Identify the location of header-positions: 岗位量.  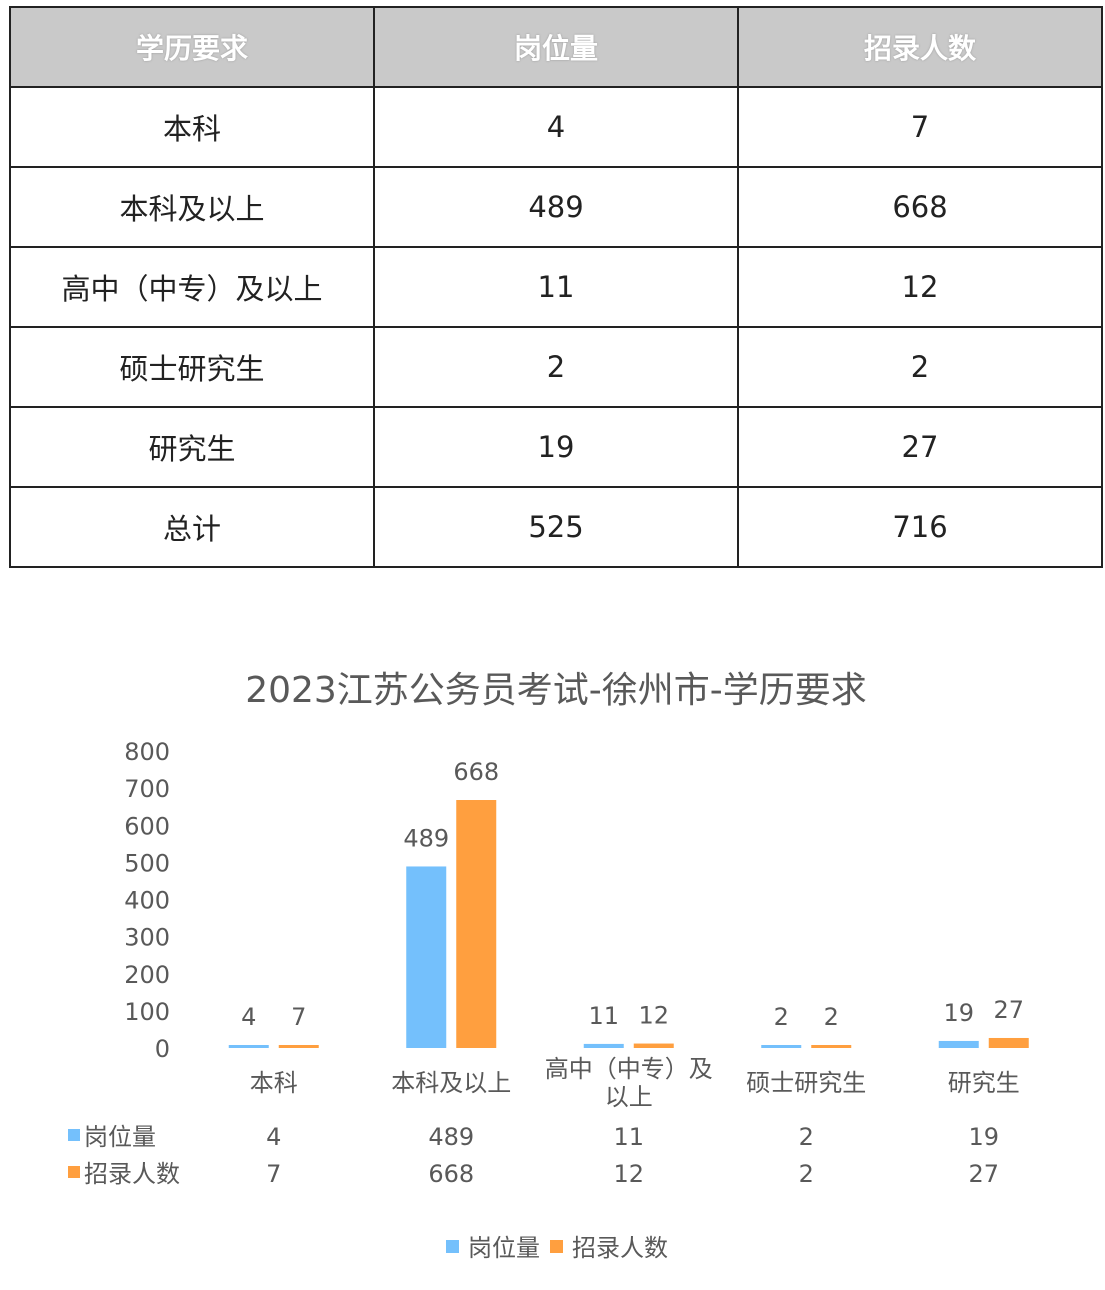
(556, 47).